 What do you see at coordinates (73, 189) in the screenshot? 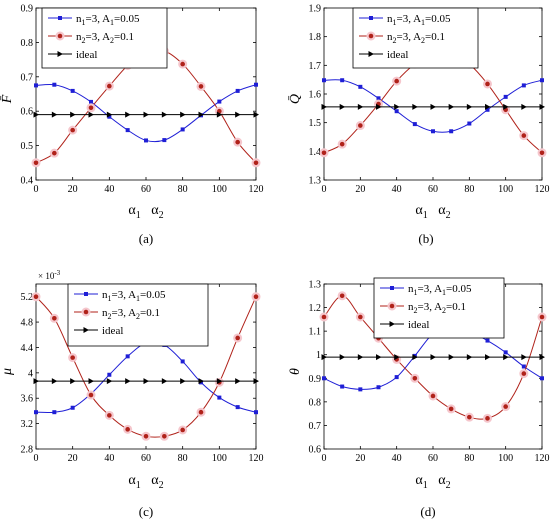
I see `x-tick-label: 20` at bounding box center [73, 189].